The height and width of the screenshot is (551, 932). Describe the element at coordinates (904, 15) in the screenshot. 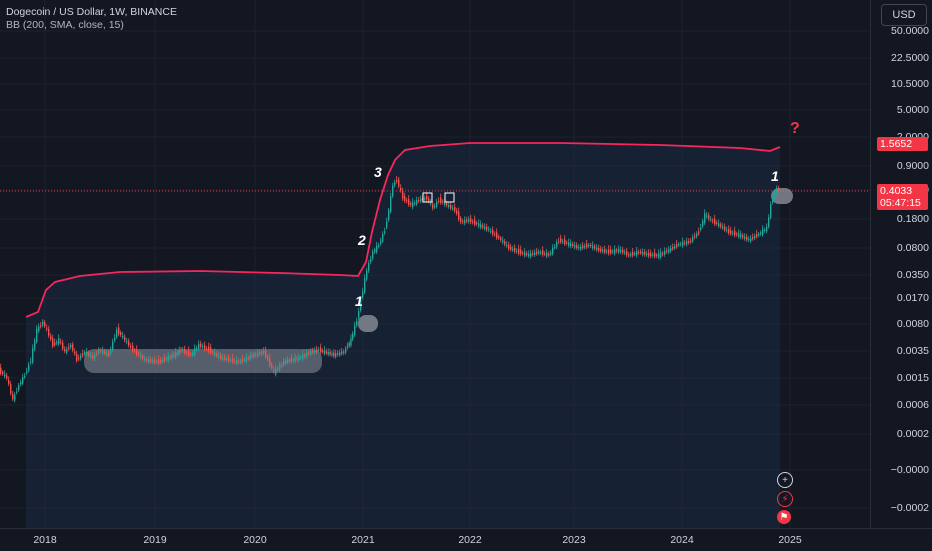

I see `currency-button: USD` at that location.